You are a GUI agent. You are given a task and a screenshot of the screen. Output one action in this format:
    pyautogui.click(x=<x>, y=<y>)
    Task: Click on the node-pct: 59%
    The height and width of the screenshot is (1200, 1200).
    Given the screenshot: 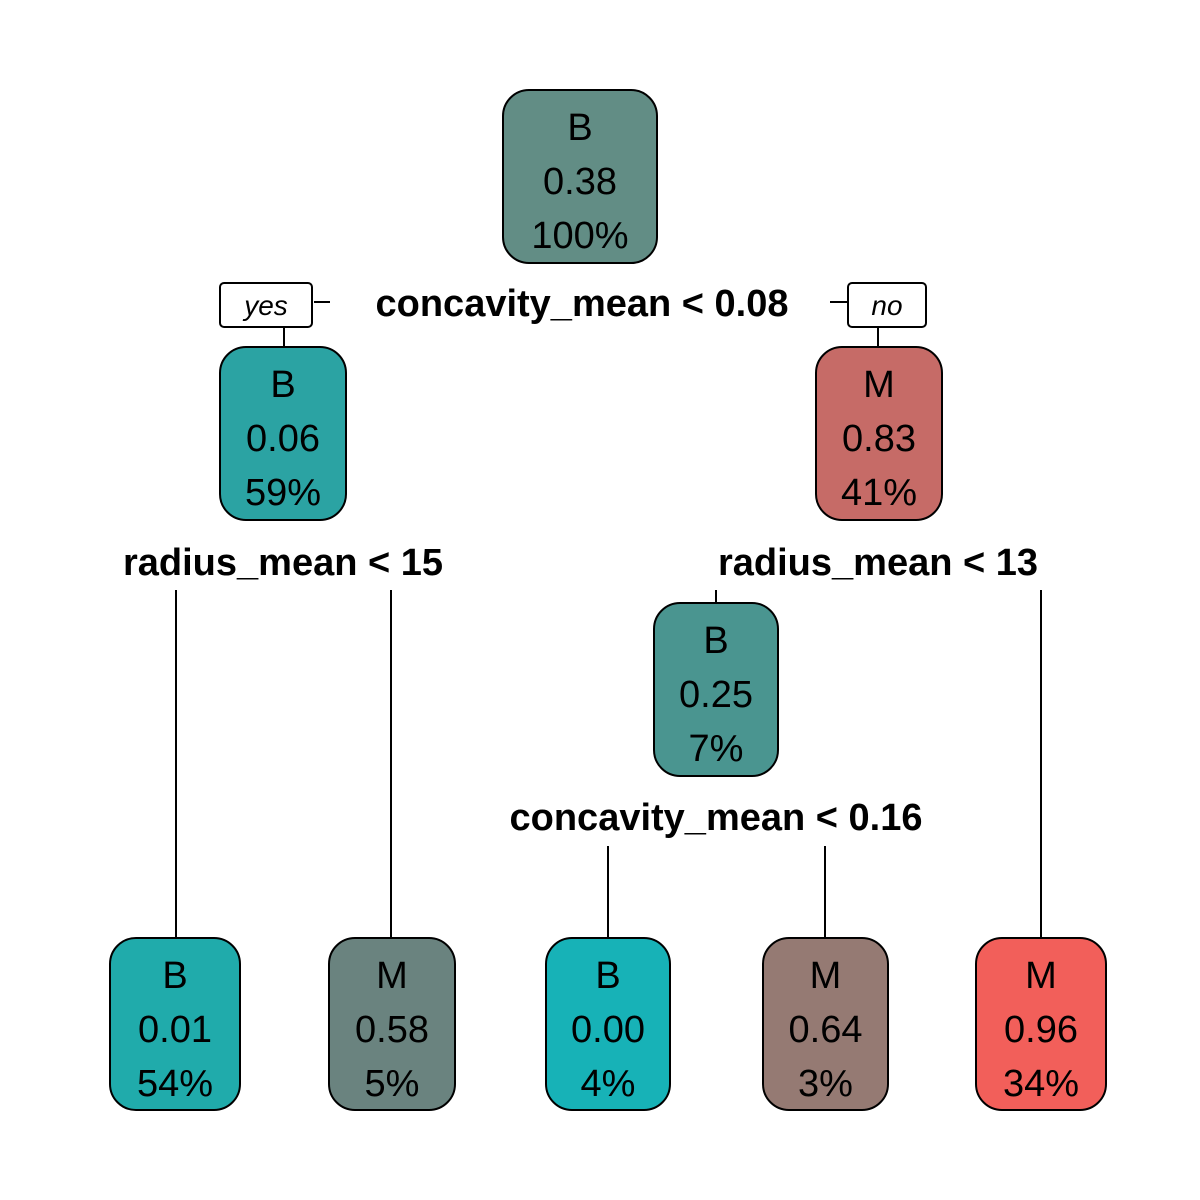 What is the action you would take?
    pyautogui.click(x=283, y=493)
    